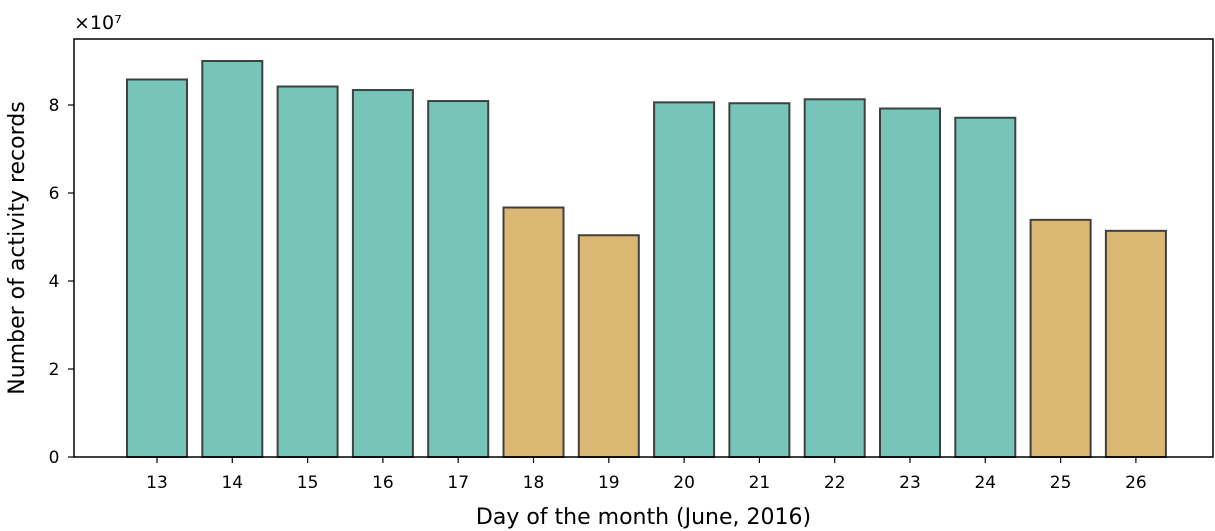  What do you see at coordinates (54, 458) in the screenshot?
I see `y-tick-label: 0` at bounding box center [54, 458].